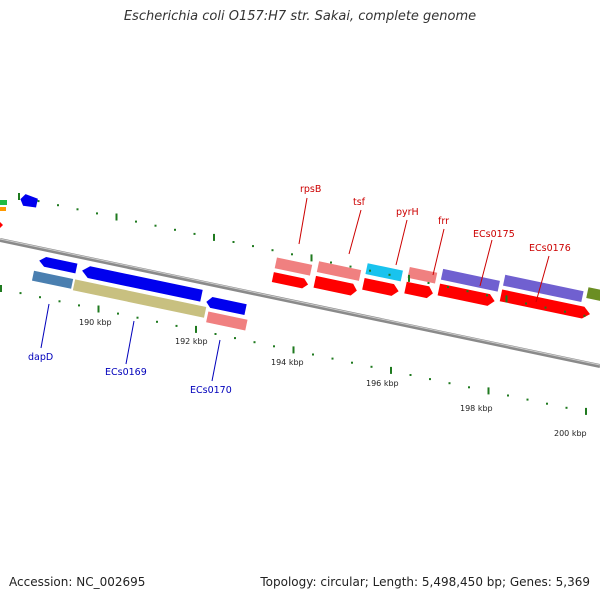 Image resolution: width=600 pixels, height=600 pixels. I want to click on feature-khaki-ECs0169, so click(139, 298).